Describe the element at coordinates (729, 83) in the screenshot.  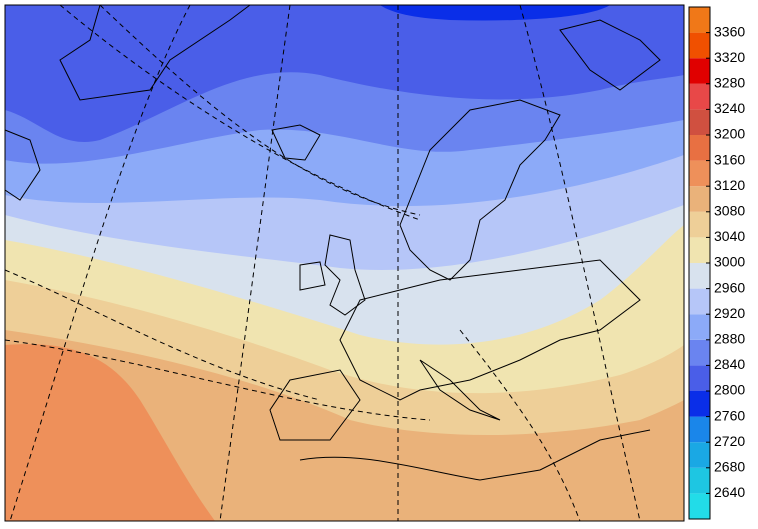
I see `colorbar-label: 3280` at that location.